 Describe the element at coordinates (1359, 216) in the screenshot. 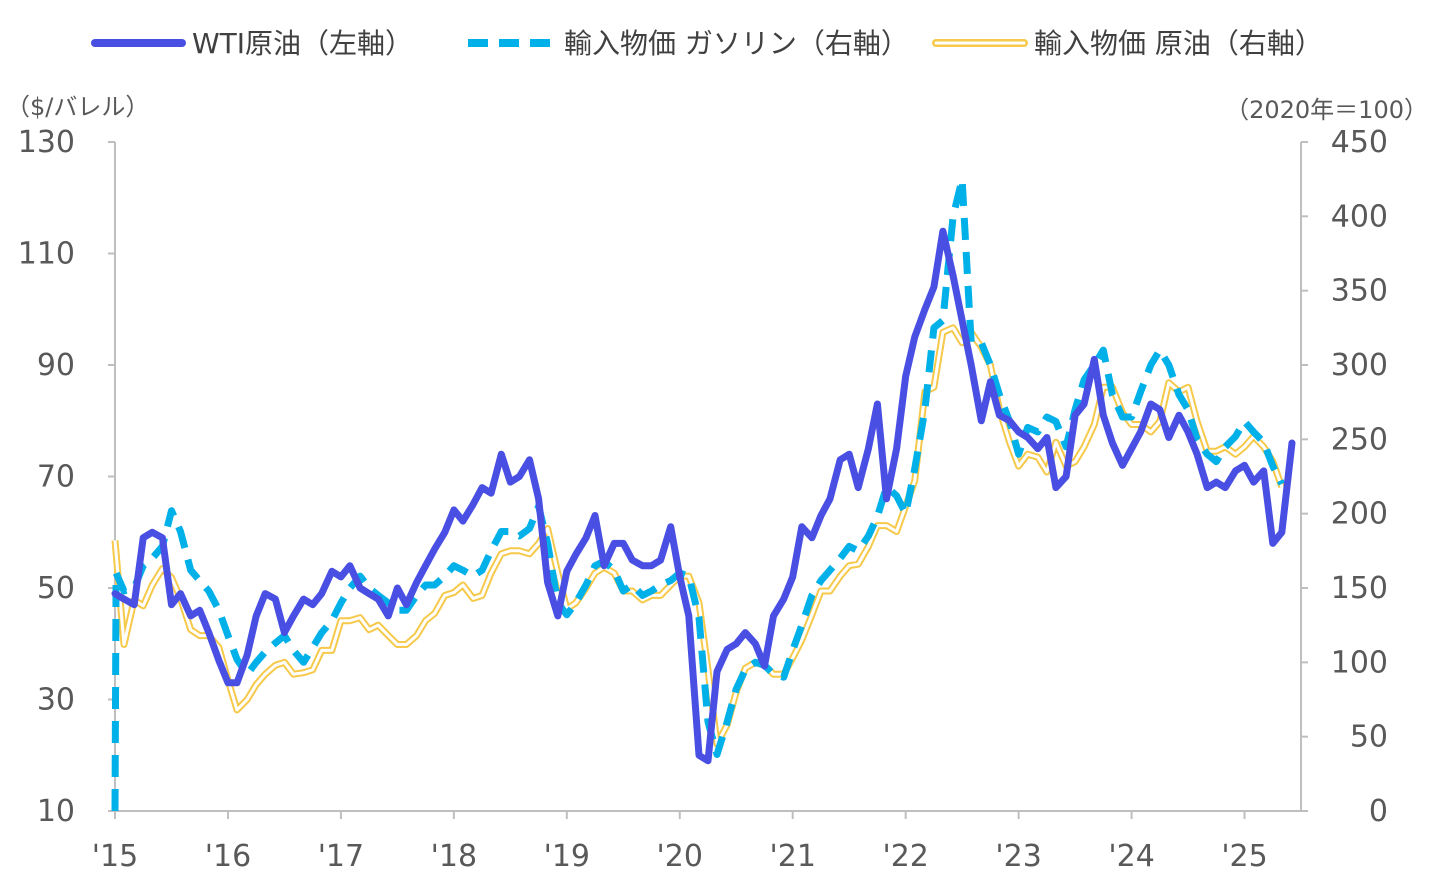

I see `right-tick-label: 400` at that location.